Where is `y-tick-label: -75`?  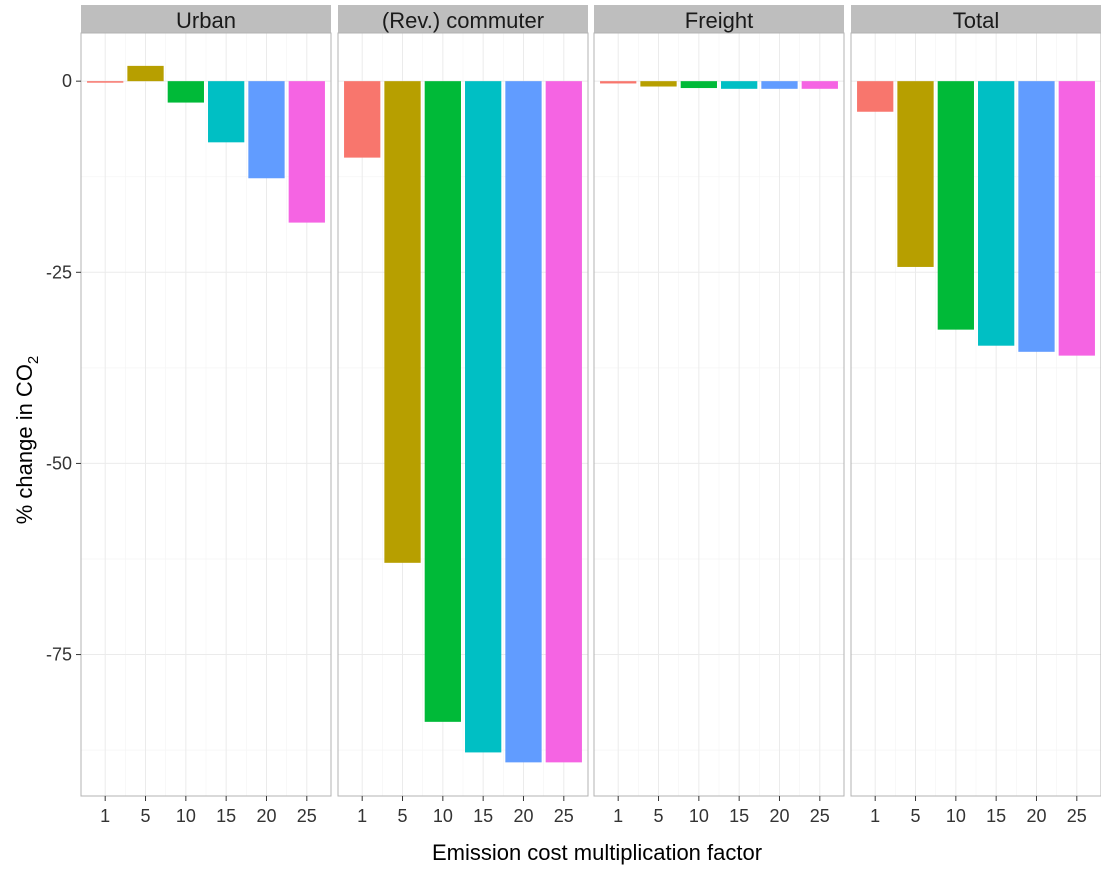 y-tick-label: -75 is located at coordinates (59, 655).